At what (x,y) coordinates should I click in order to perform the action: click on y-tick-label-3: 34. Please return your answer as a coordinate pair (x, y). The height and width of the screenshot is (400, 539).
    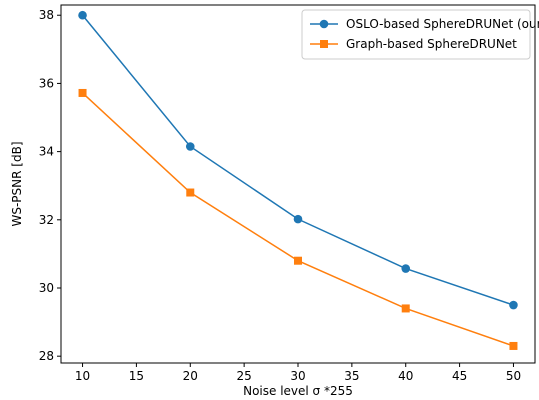
    Looking at the image, I should click on (46, 152).